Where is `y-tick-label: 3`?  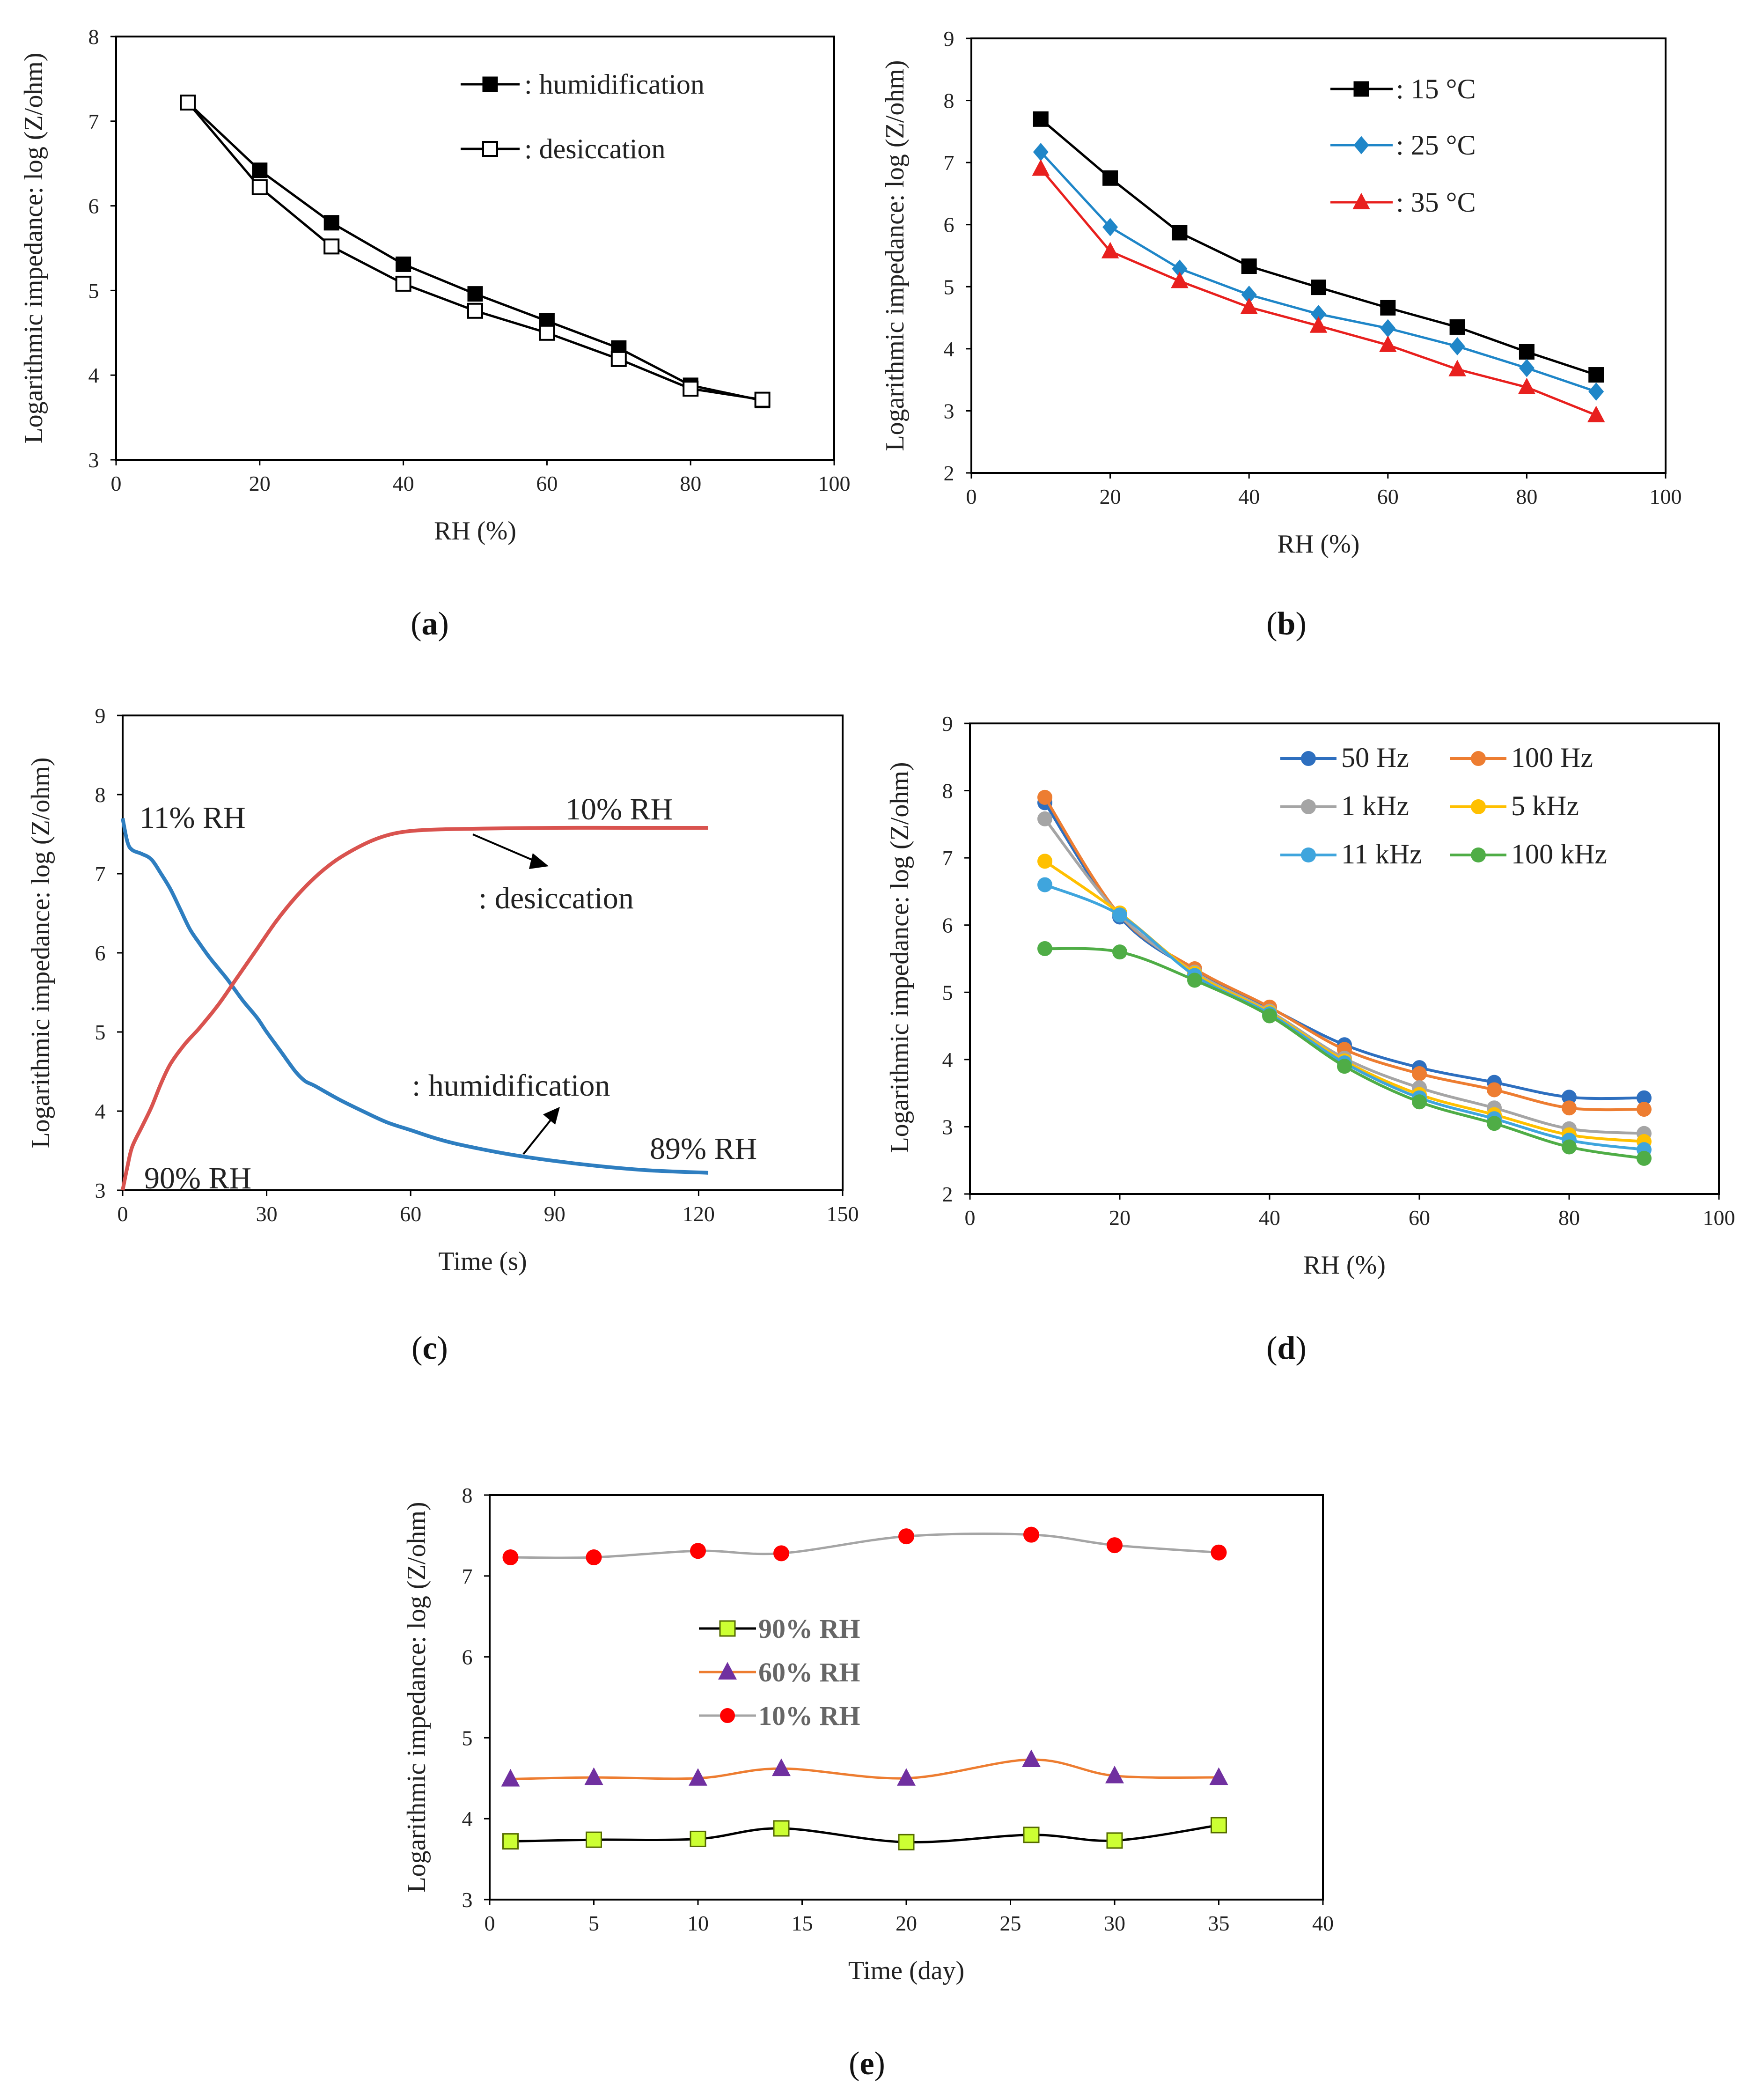 y-tick-label: 3 is located at coordinates (467, 1900).